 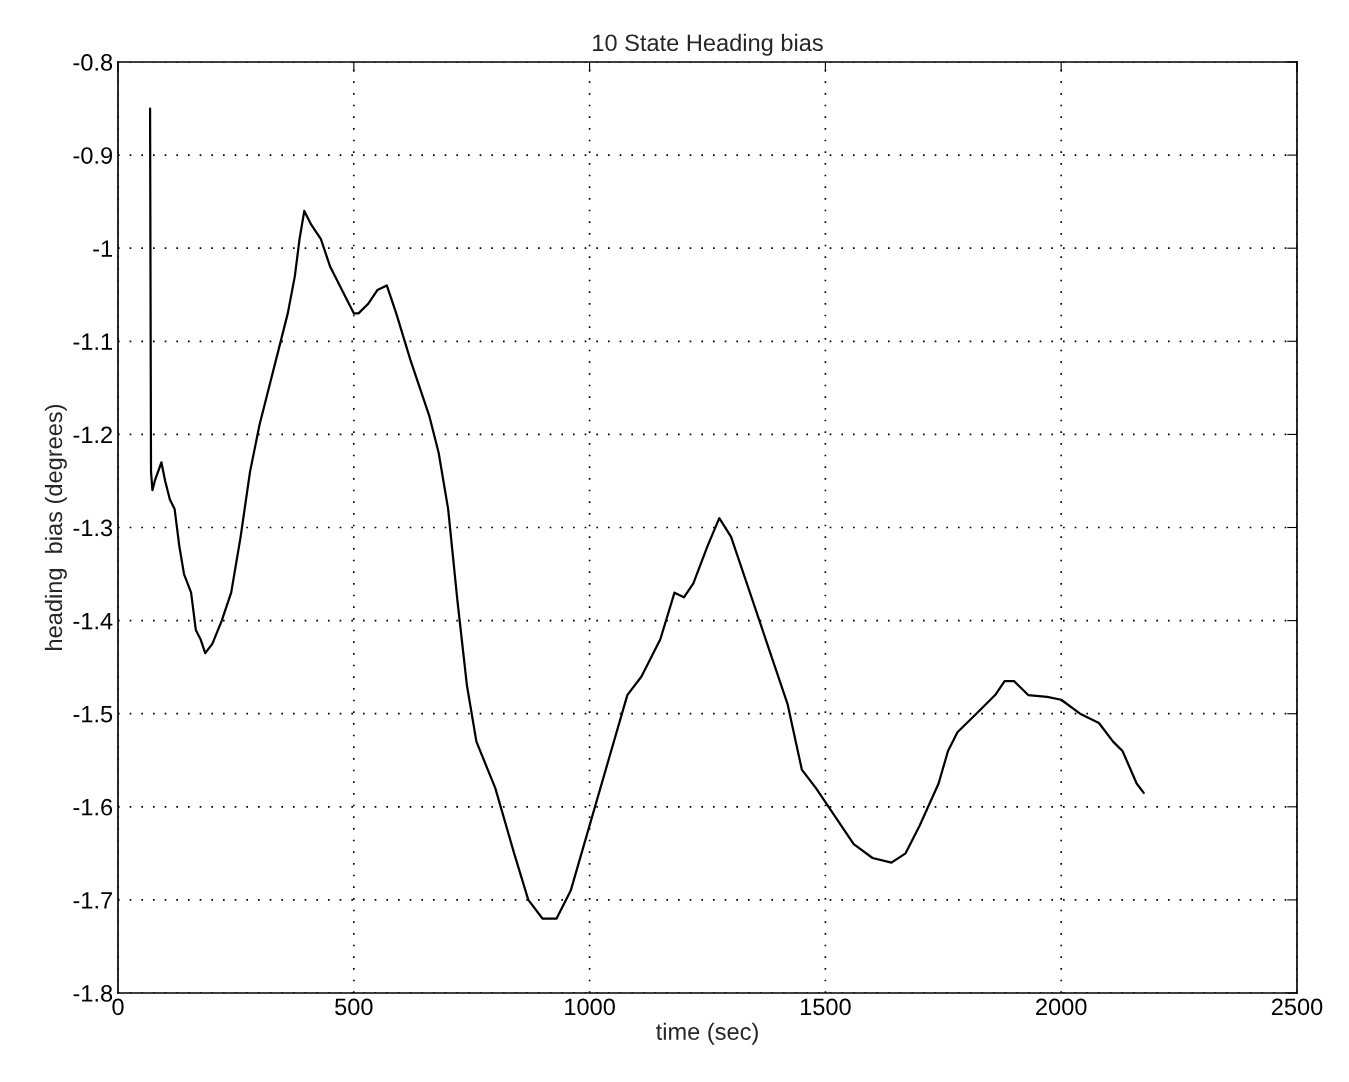 I want to click on x-tick-label: 500, so click(x=354, y=1007).